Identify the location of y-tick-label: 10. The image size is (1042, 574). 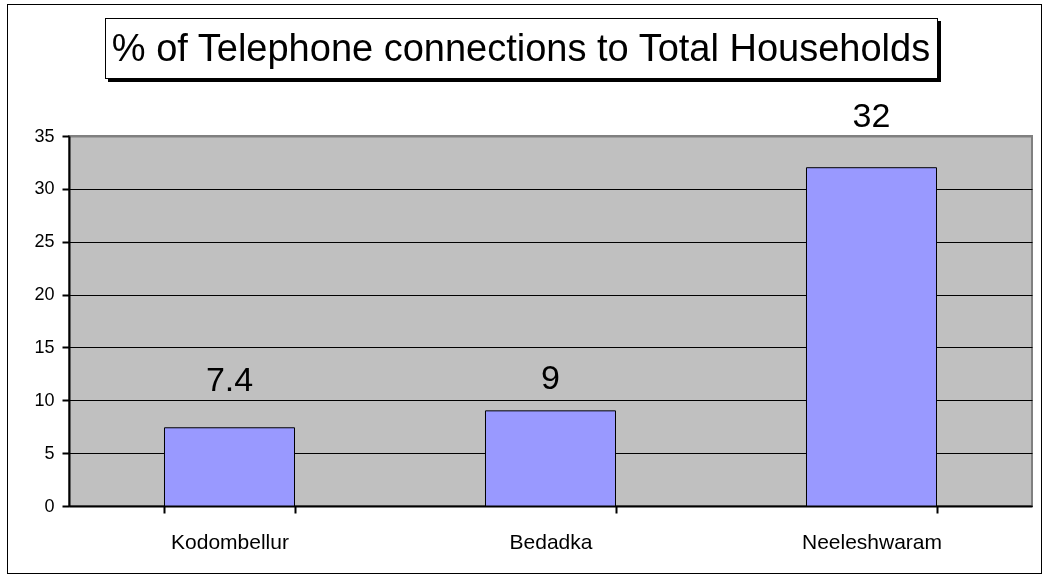
(44, 399).